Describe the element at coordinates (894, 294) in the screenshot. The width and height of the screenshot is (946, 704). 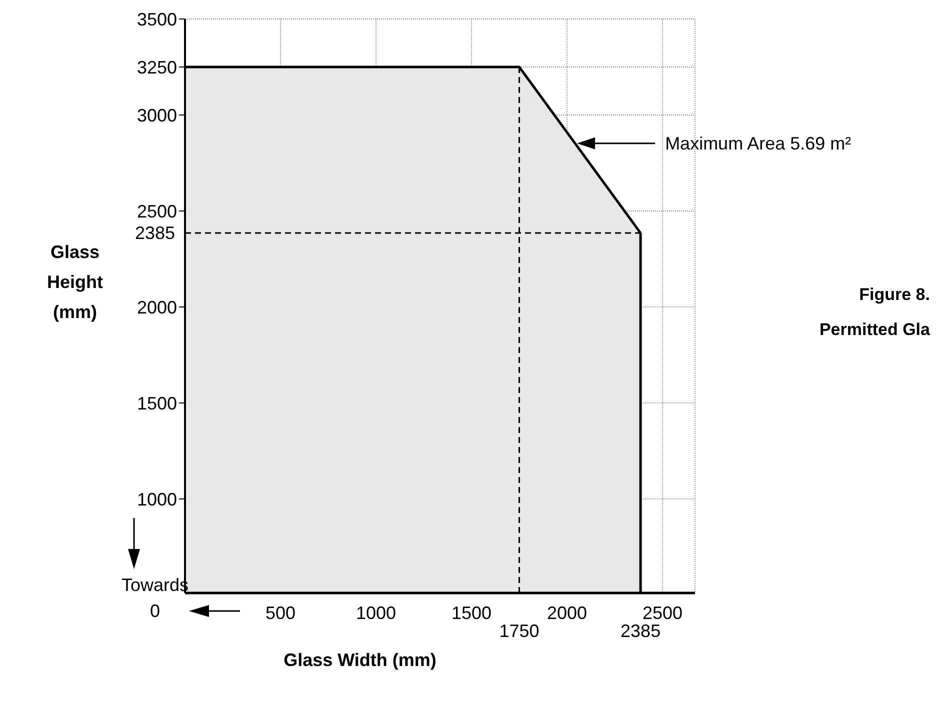
I see `text: Figure 8.` at that location.